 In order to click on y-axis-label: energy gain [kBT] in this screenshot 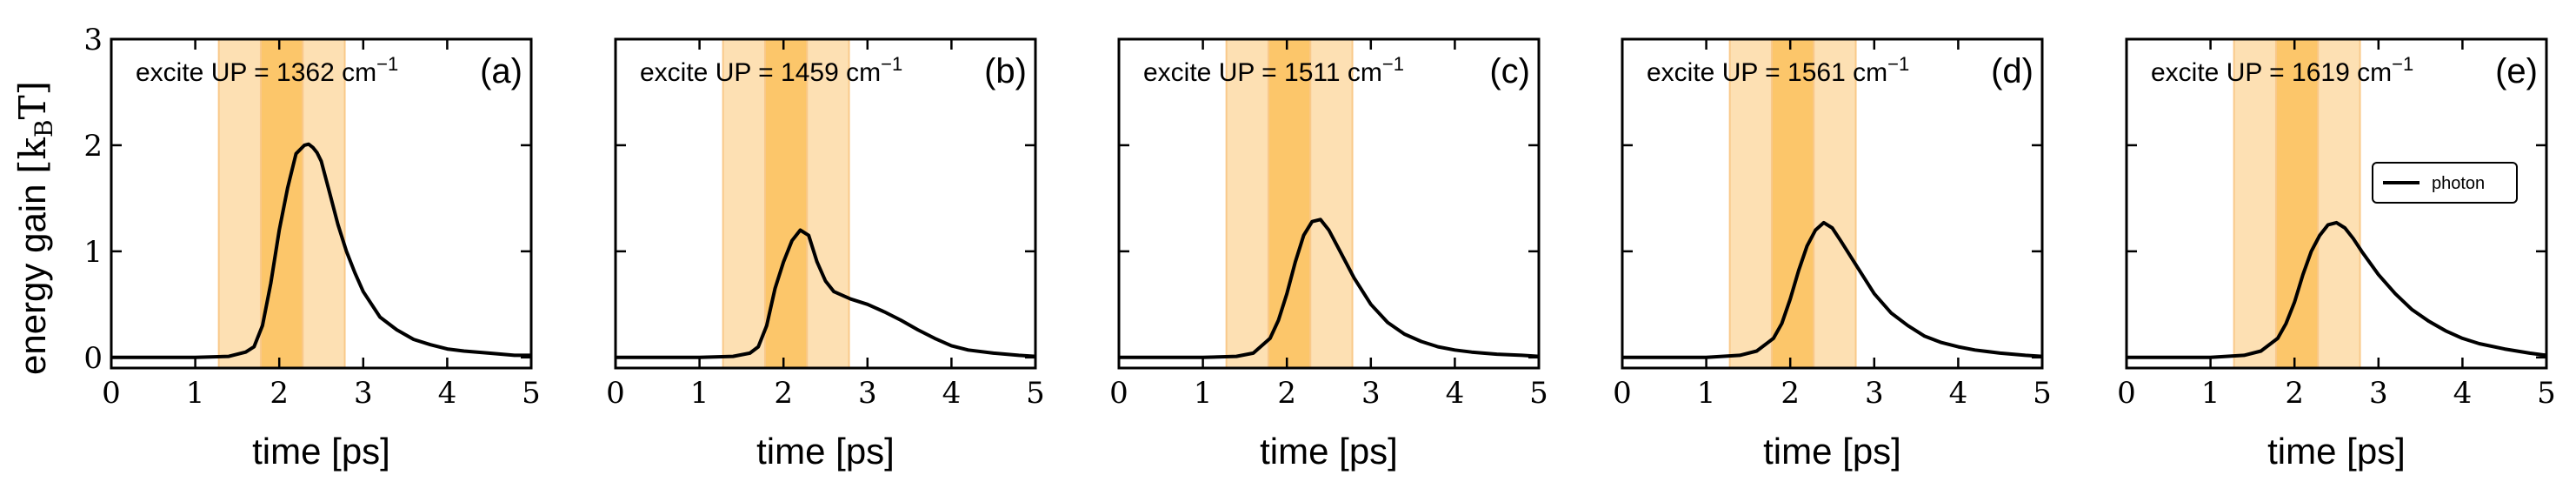, I will do `click(34, 228)`.